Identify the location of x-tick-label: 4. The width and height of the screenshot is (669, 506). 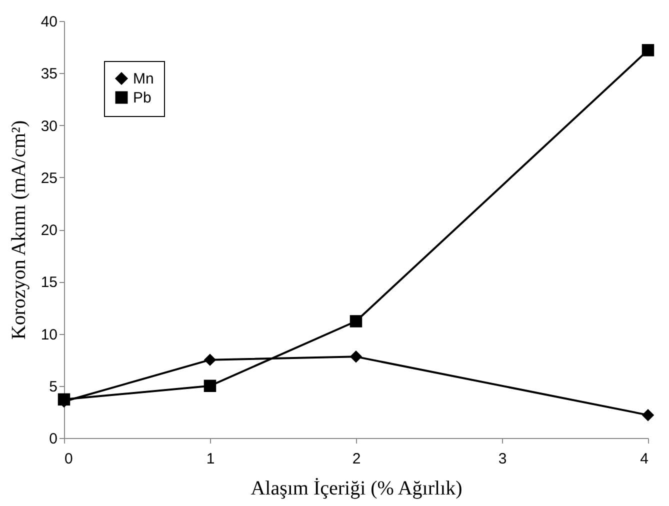
(644, 459).